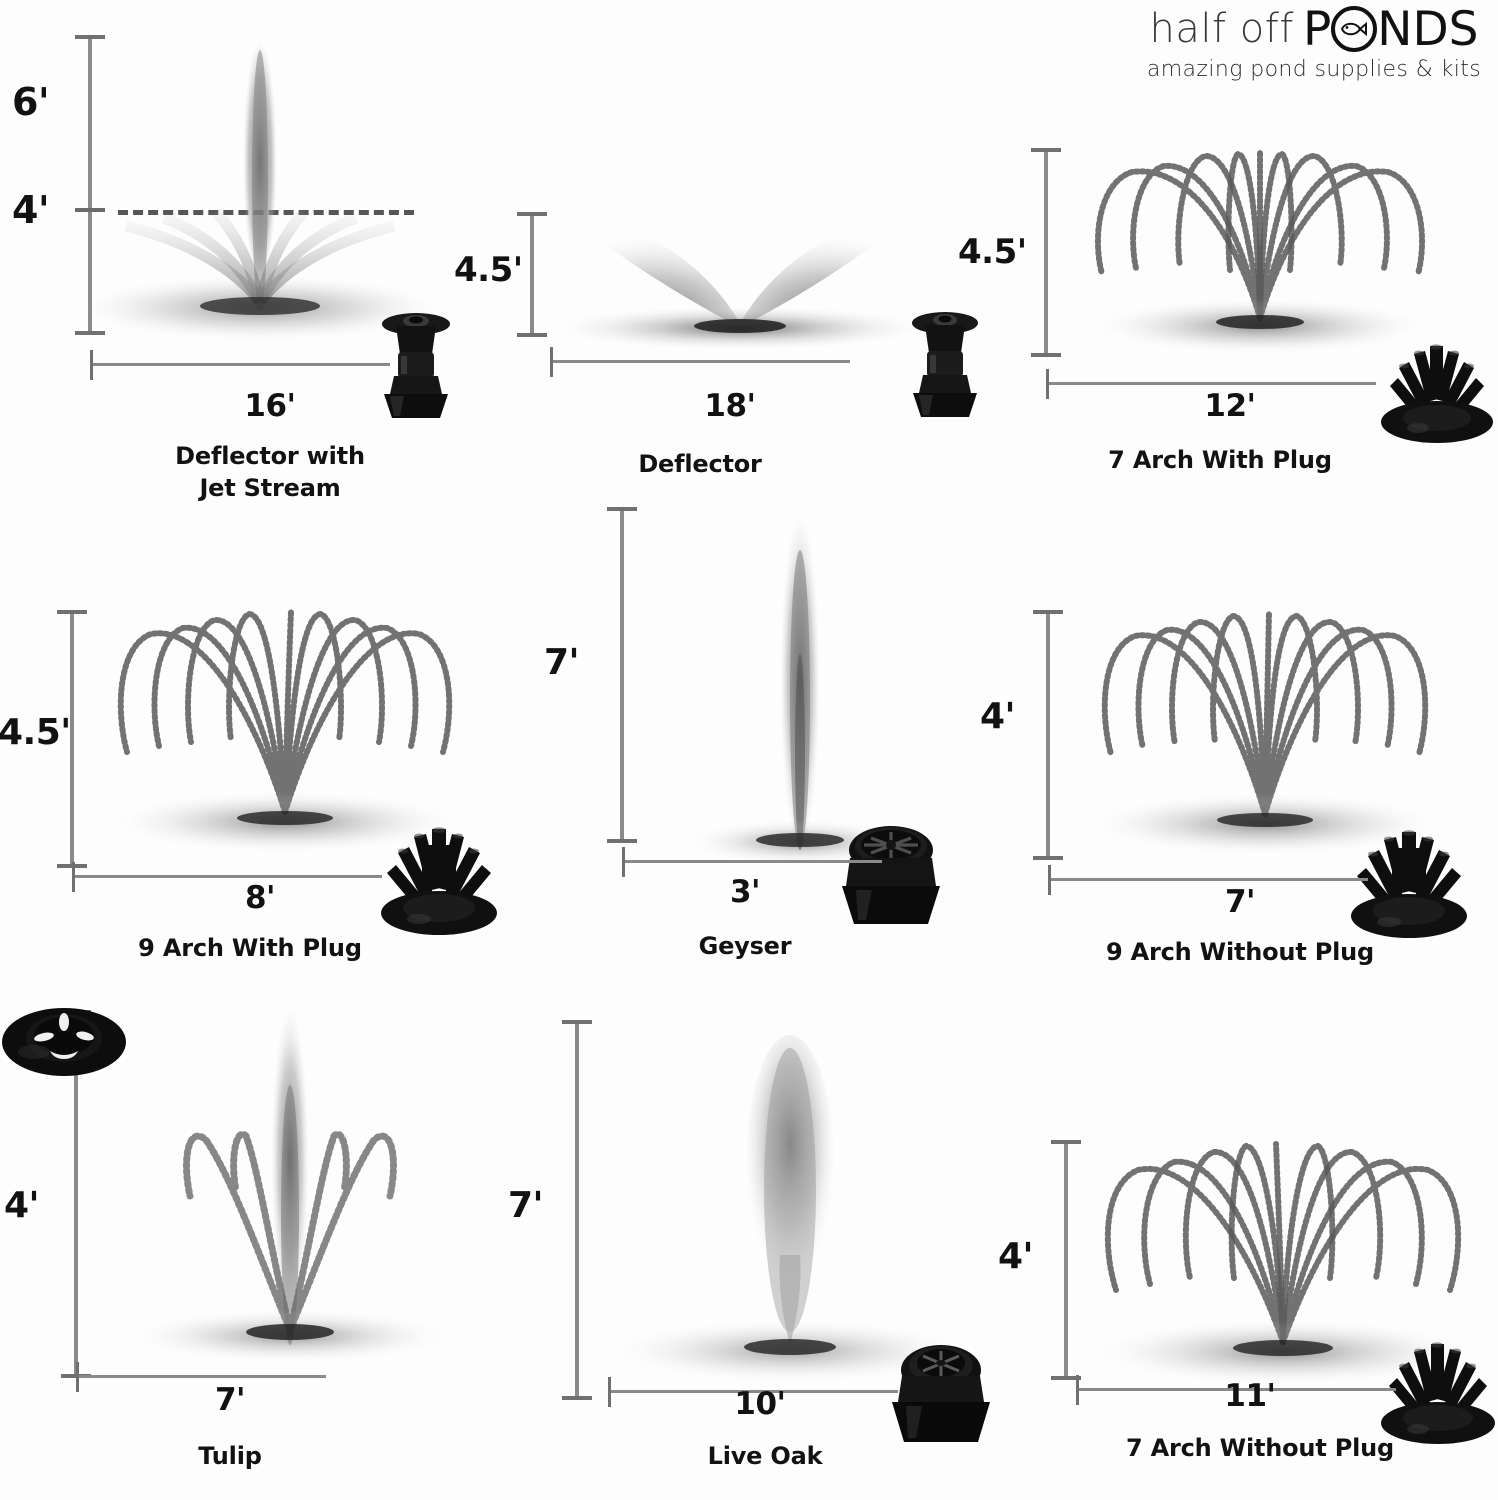 The image size is (1498, 1500). What do you see at coordinates (230, 1456) in the screenshot?
I see `panel-title: Tulip` at bounding box center [230, 1456].